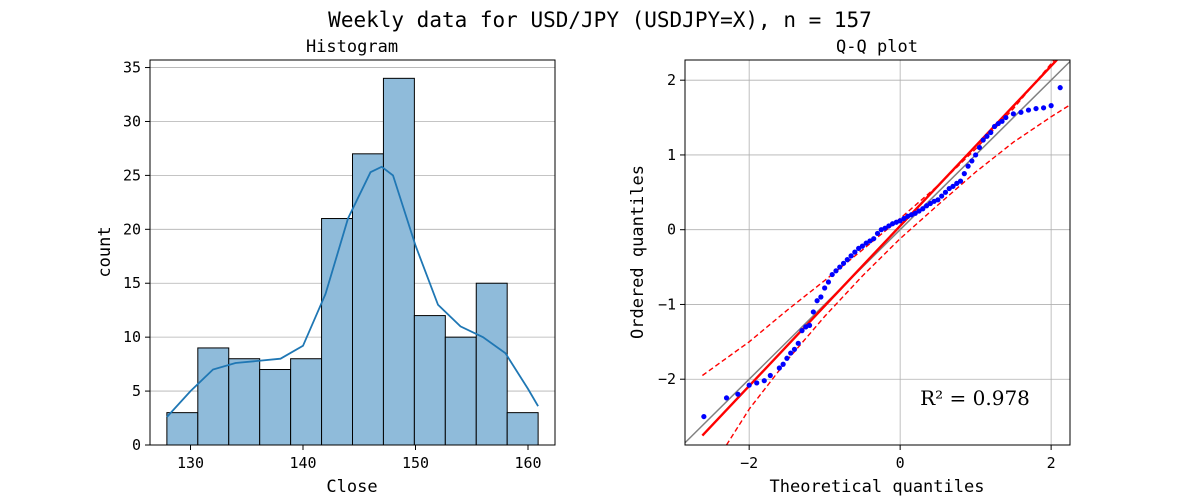 The image size is (1200, 500). What do you see at coordinates (190, 463) in the screenshot?
I see `x-tick-label: 130` at bounding box center [190, 463].